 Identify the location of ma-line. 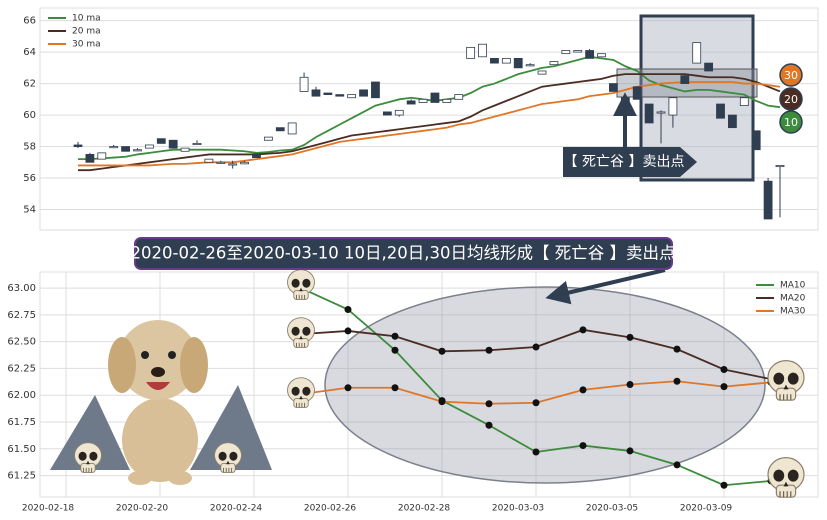
(429, 124).